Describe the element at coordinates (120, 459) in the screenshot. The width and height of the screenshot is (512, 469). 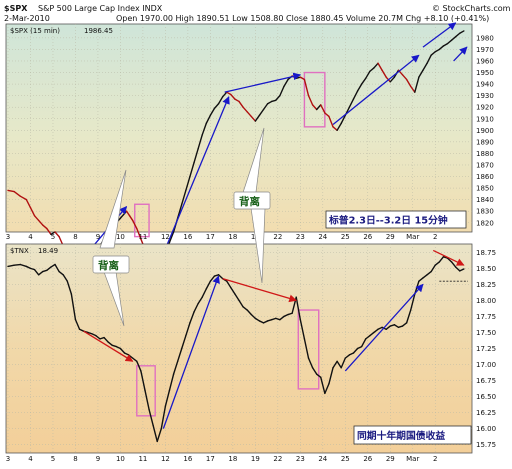
I see `tnx-x-tick-label: 10` at that location.